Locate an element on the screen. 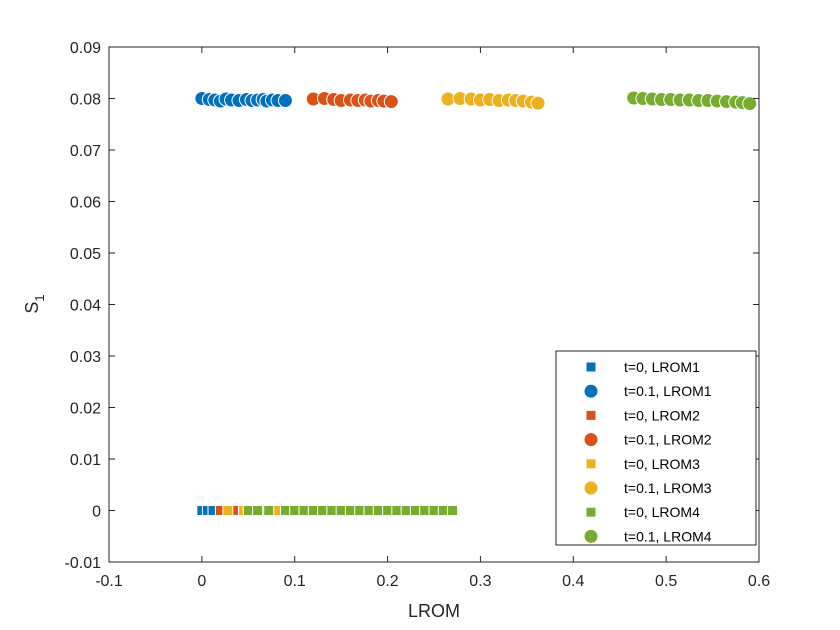 The image size is (840, 630). legend-item: t=0.1, LROM2 is located at coordinates (647, 440).